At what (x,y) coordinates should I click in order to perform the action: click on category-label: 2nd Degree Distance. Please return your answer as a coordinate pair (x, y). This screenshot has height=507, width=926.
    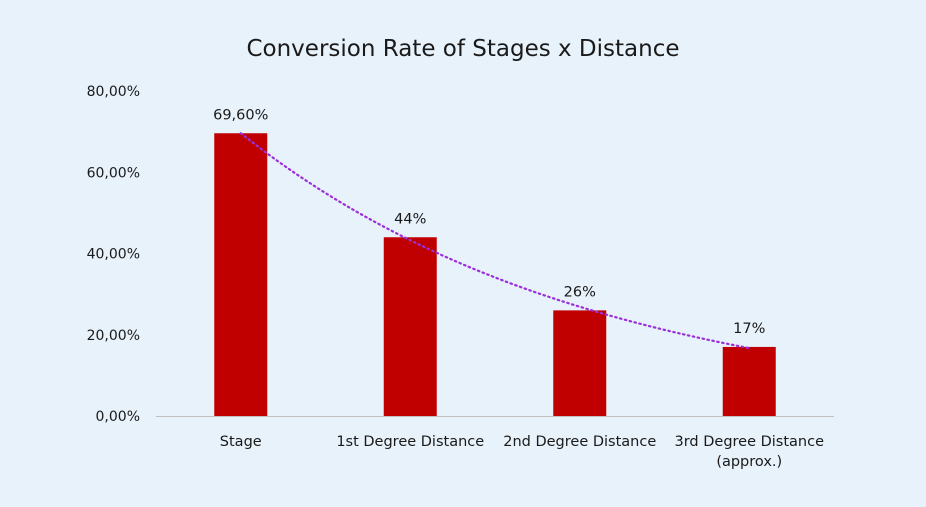
    Looking at the image, I should click on (579, 442).